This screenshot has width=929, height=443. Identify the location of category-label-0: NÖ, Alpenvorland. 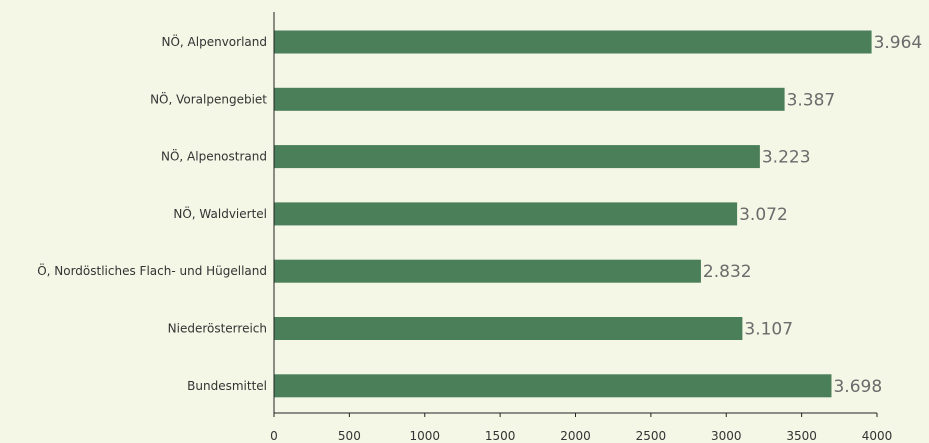
(215, 41).